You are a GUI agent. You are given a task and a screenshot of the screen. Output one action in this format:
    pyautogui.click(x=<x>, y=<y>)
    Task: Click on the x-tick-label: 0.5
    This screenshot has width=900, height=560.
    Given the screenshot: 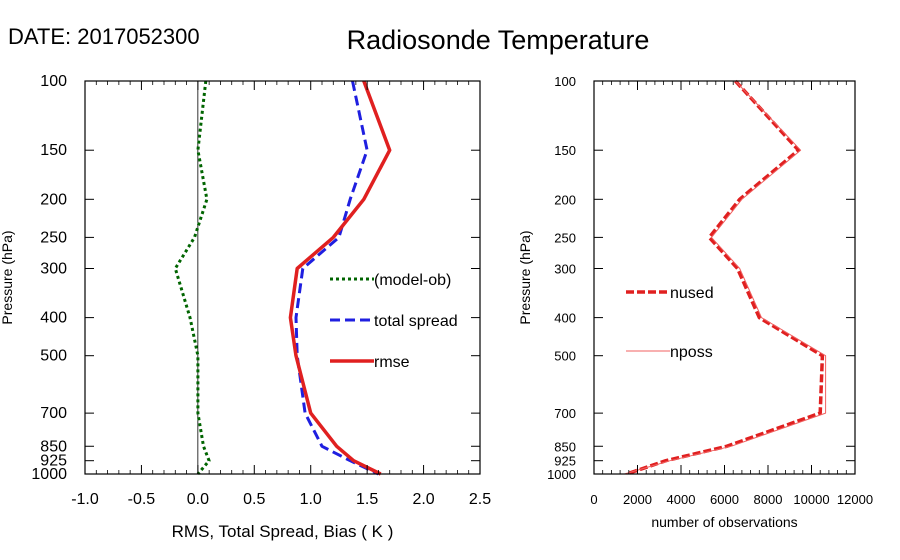 What is the action you would take?
    pyautogui.click(x=254, y=499)
    